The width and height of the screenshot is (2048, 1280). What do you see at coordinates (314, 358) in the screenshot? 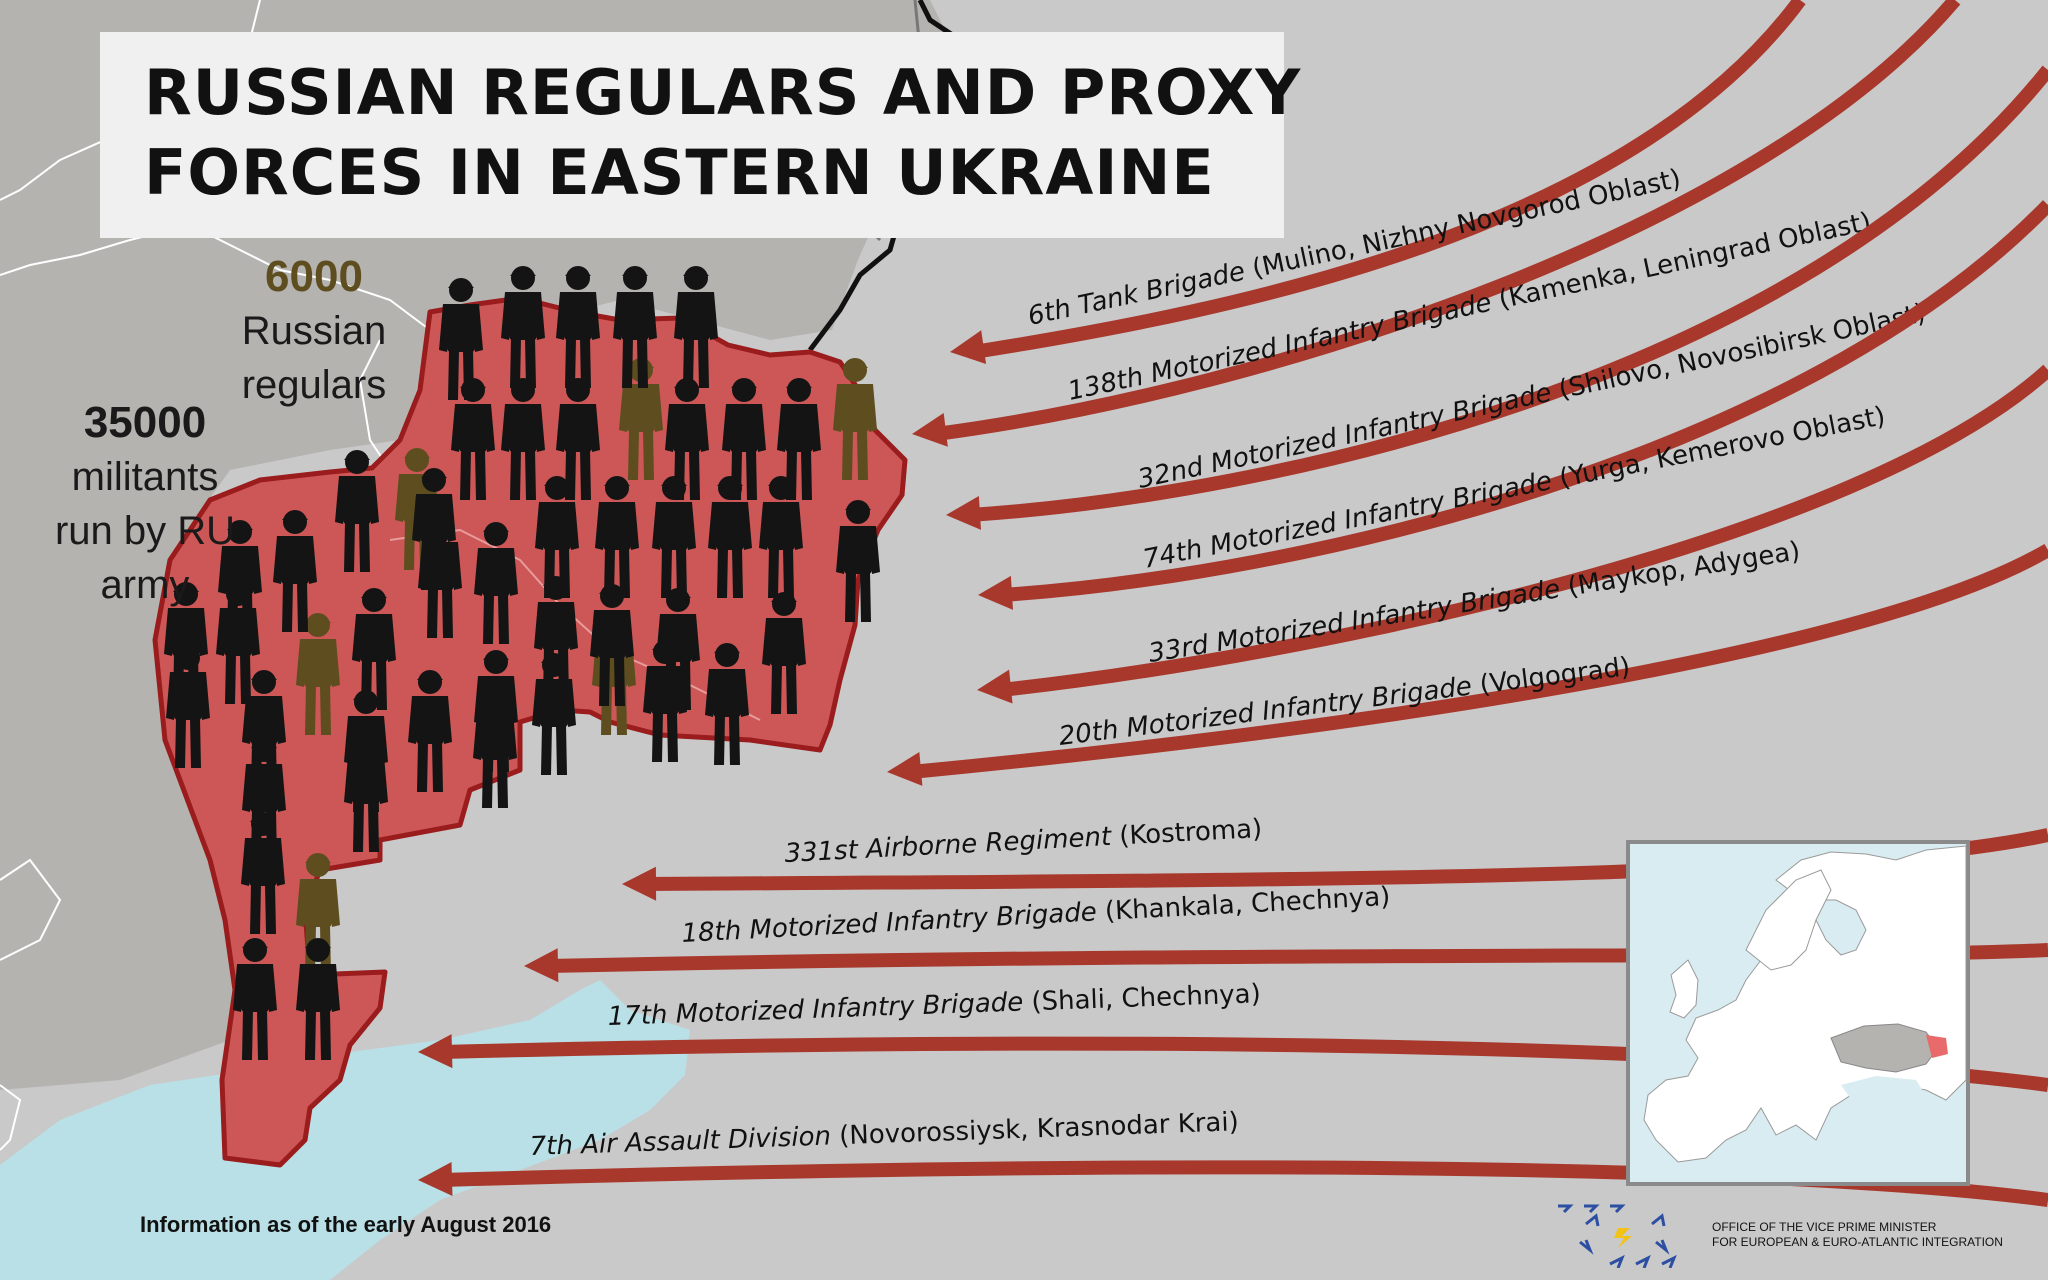
I see `regulars-label: Russian regulars` at bounding box center [314, 358].